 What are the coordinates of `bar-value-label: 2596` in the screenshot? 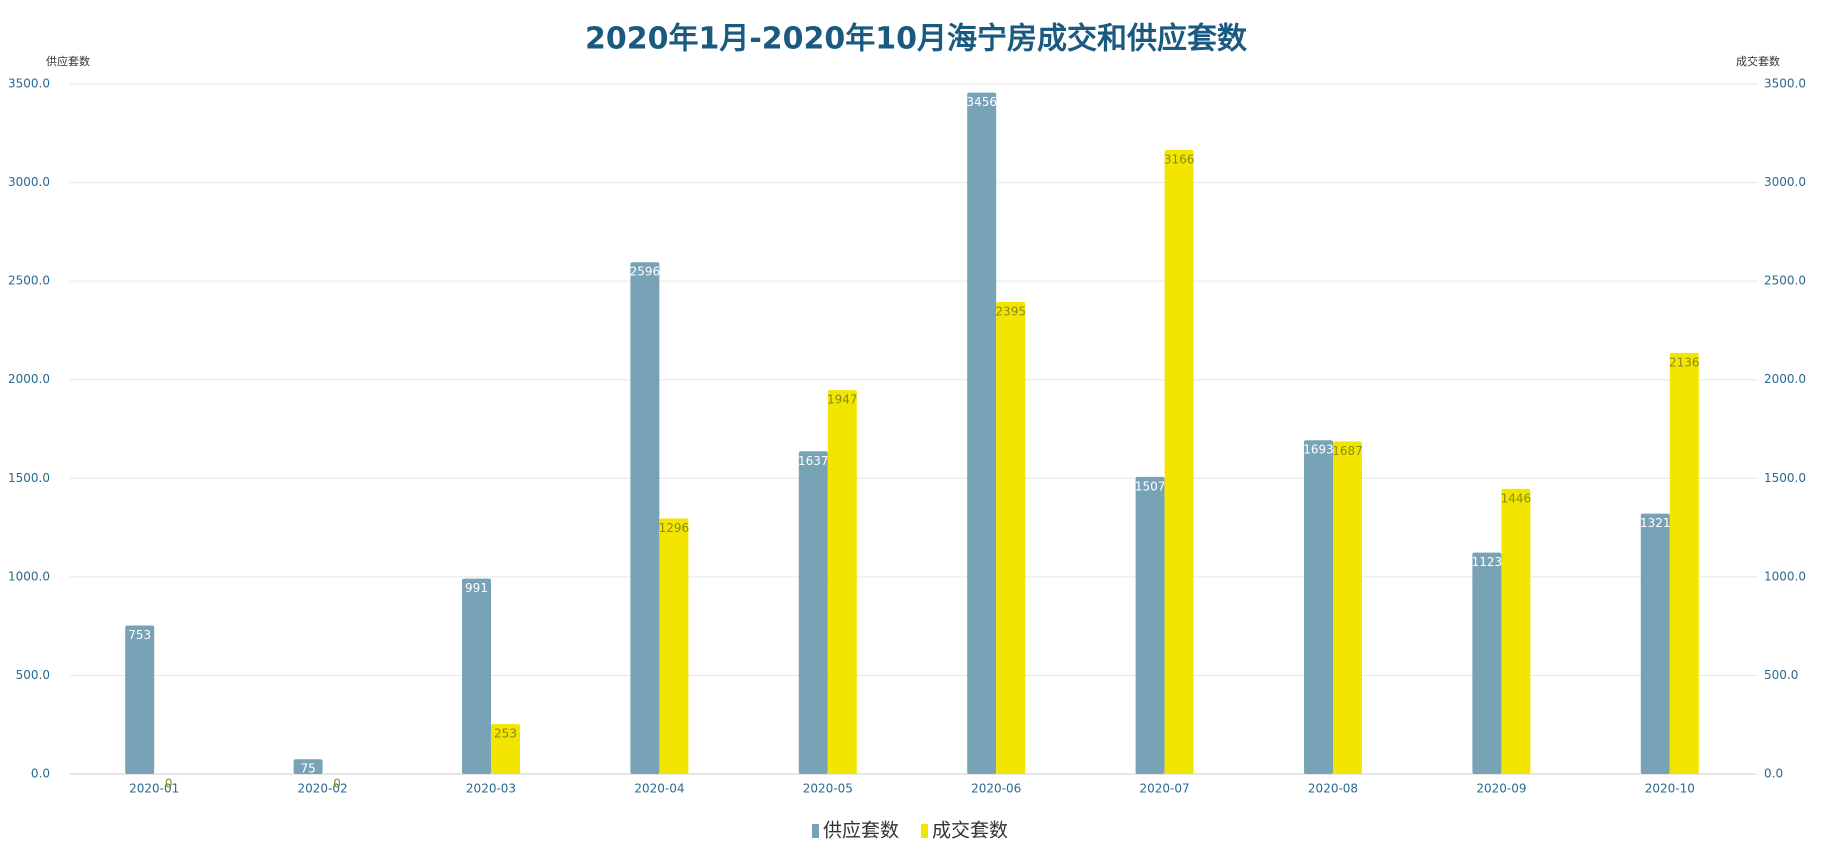 It's located at (645, 272).